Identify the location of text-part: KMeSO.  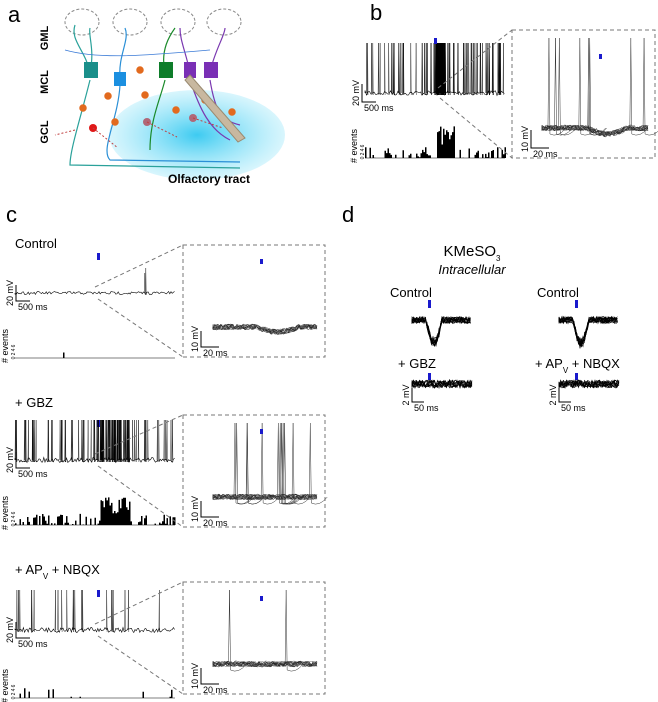
(470, 251).